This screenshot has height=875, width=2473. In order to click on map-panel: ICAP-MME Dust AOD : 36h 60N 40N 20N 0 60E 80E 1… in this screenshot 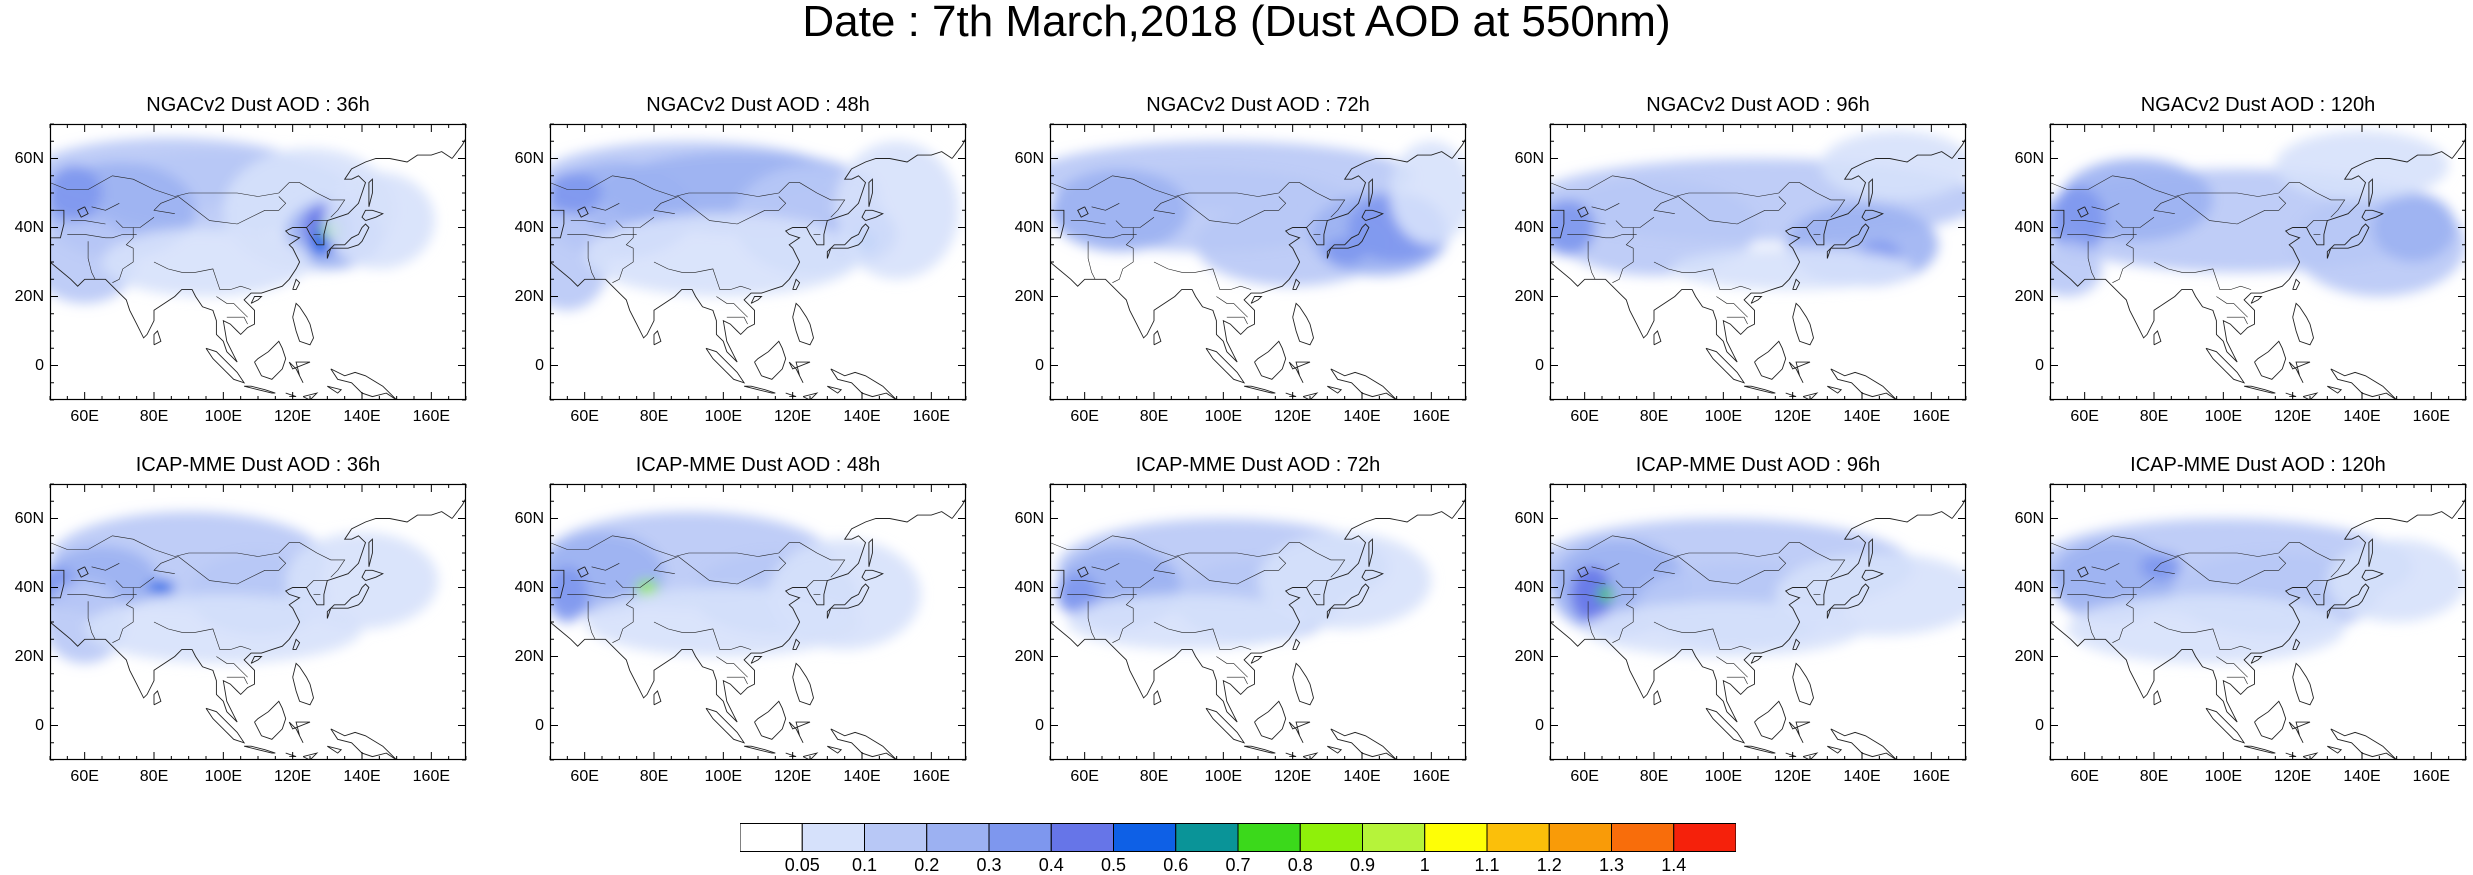, I will do `click(241, 619)`.